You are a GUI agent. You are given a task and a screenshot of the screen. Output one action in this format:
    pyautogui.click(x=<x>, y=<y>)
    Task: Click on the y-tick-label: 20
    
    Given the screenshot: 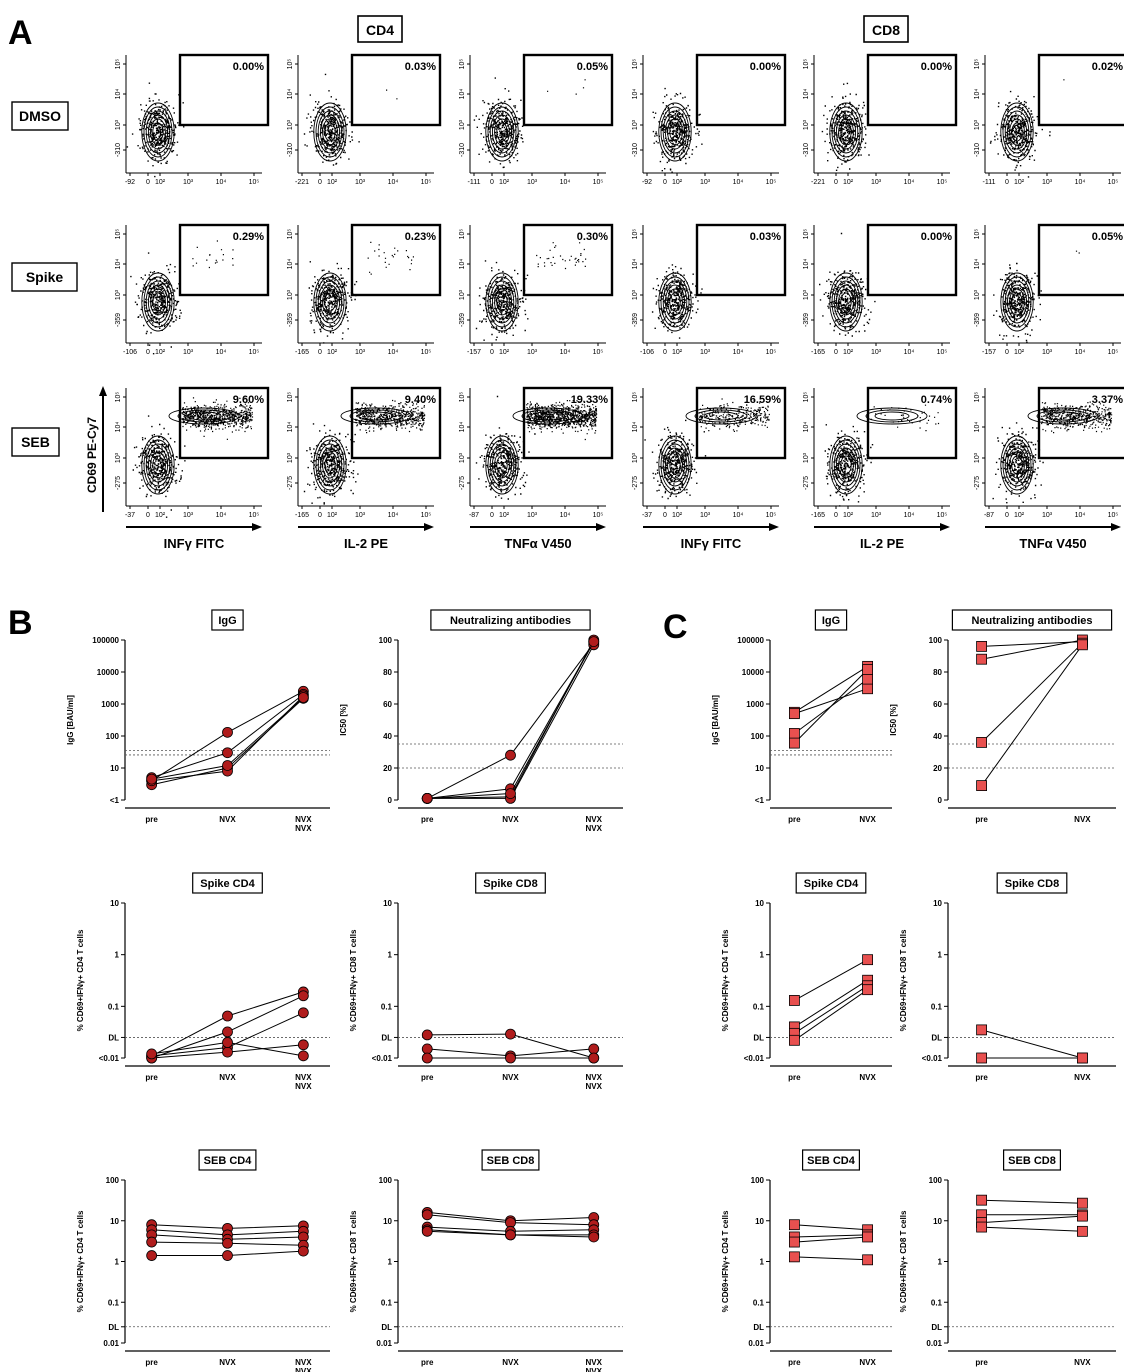 What is the action you would take?
    pyautogui.click(x=387, y=768)
    